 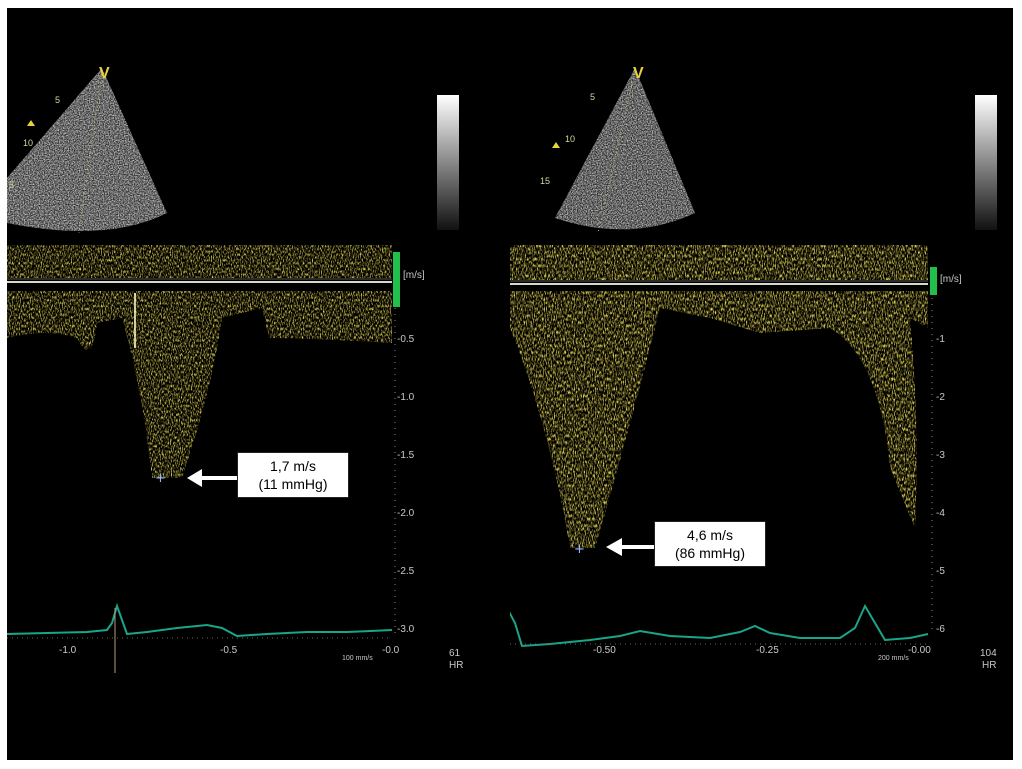 I want to click on velocity-tick: -1.5, so click(x=406, y=455).